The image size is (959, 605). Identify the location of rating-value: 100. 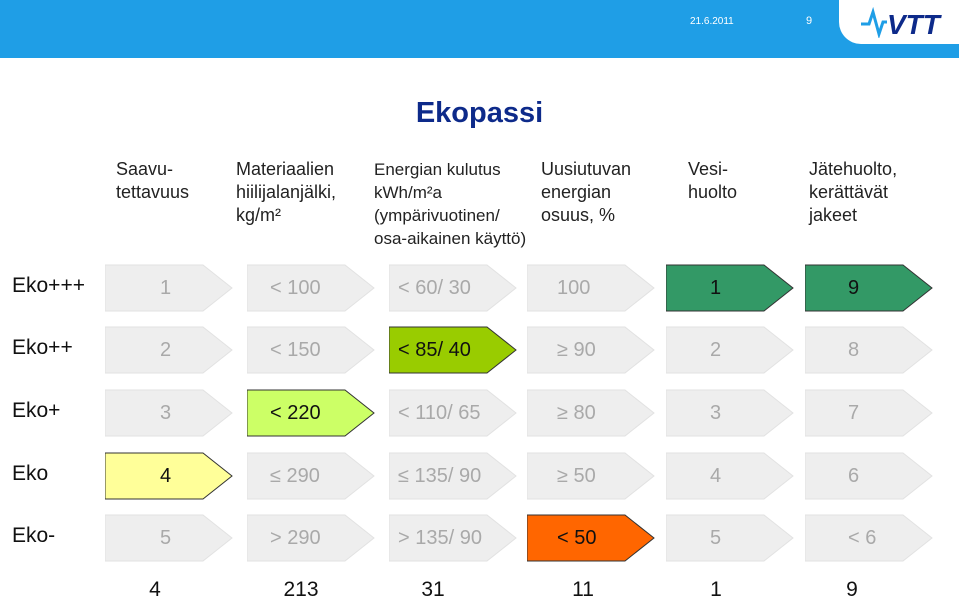
(574, 288).